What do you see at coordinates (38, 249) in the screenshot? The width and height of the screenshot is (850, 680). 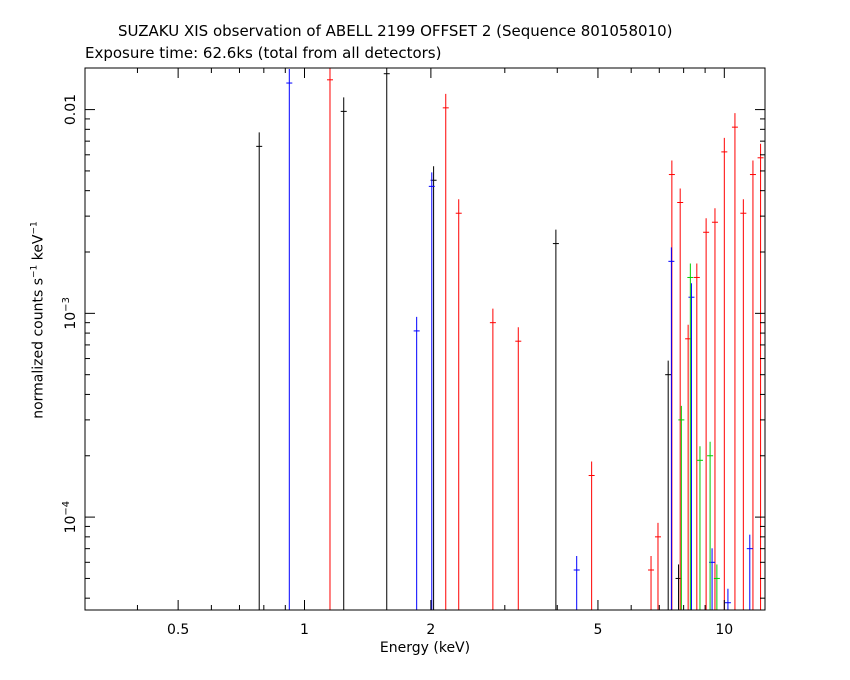 I see `y-axis-label-mid: keV` at bounding box center [38, 249].